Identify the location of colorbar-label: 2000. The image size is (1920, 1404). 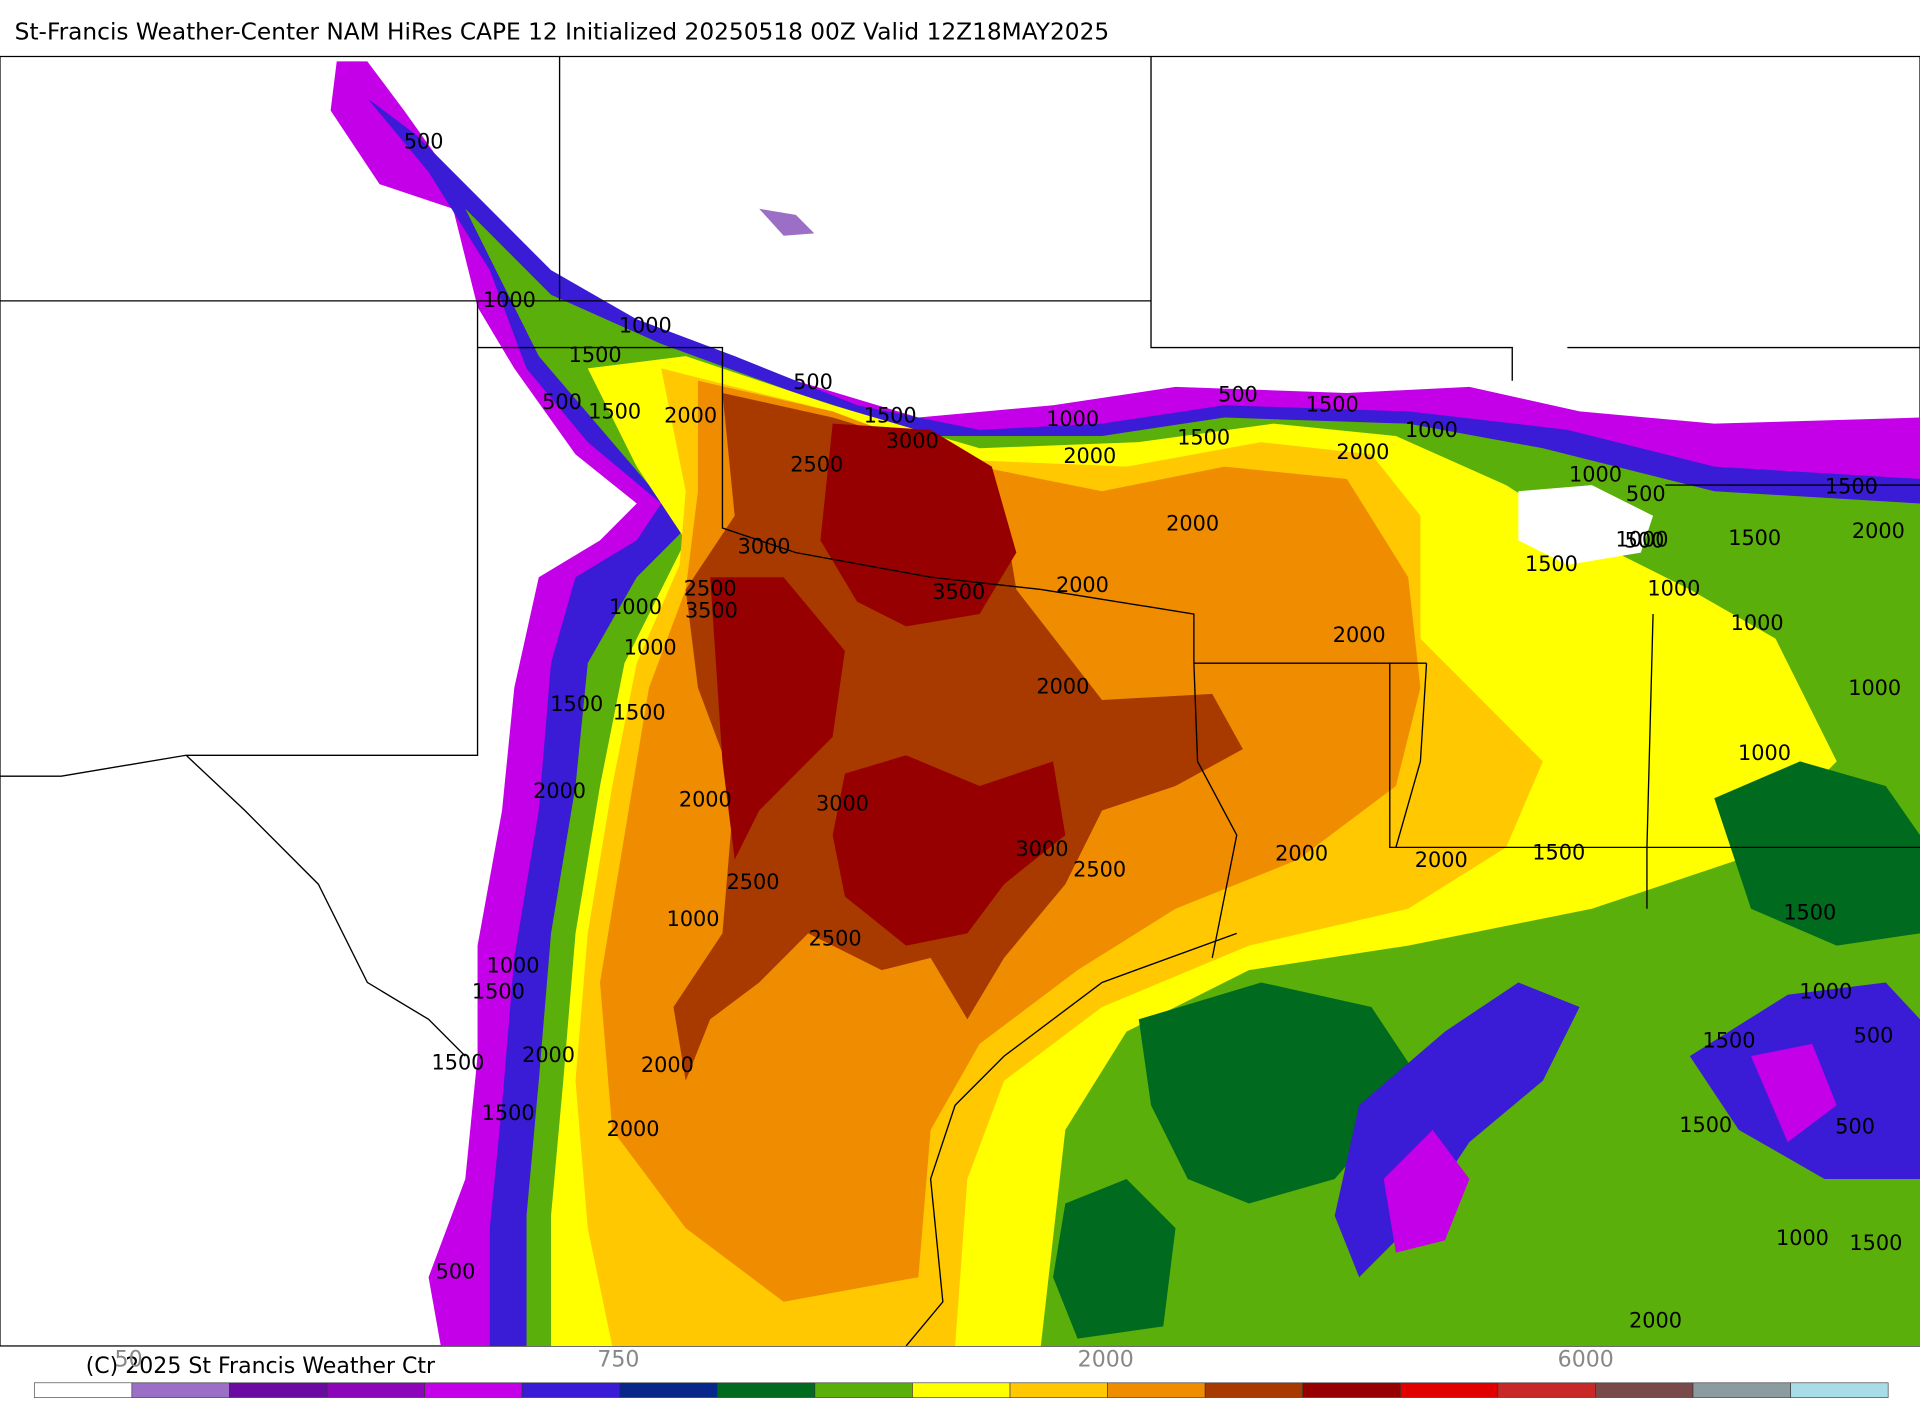
(1106, 1360).